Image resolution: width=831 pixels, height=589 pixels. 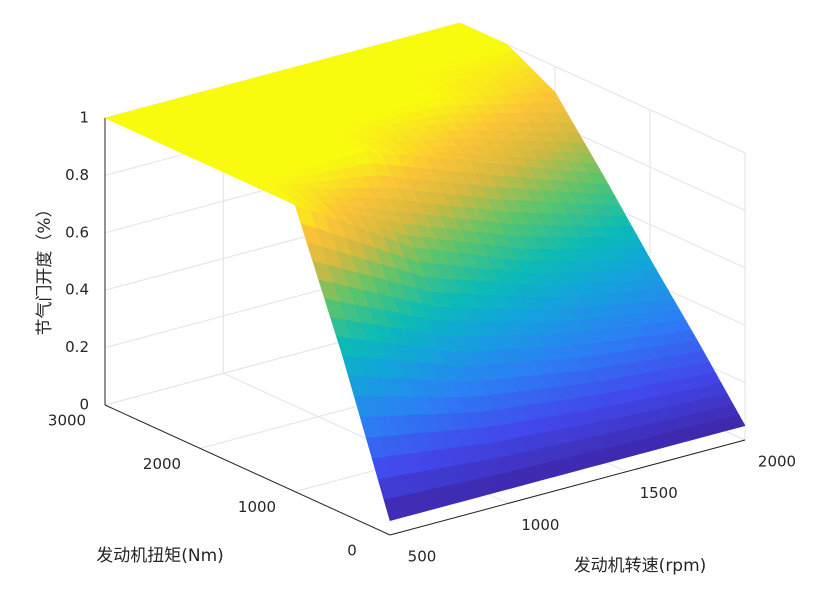 What do you see at coordinates (77, 347) in the screenshot?
I see `z-tick-label: 0.2` at bounding box center [77, 347].